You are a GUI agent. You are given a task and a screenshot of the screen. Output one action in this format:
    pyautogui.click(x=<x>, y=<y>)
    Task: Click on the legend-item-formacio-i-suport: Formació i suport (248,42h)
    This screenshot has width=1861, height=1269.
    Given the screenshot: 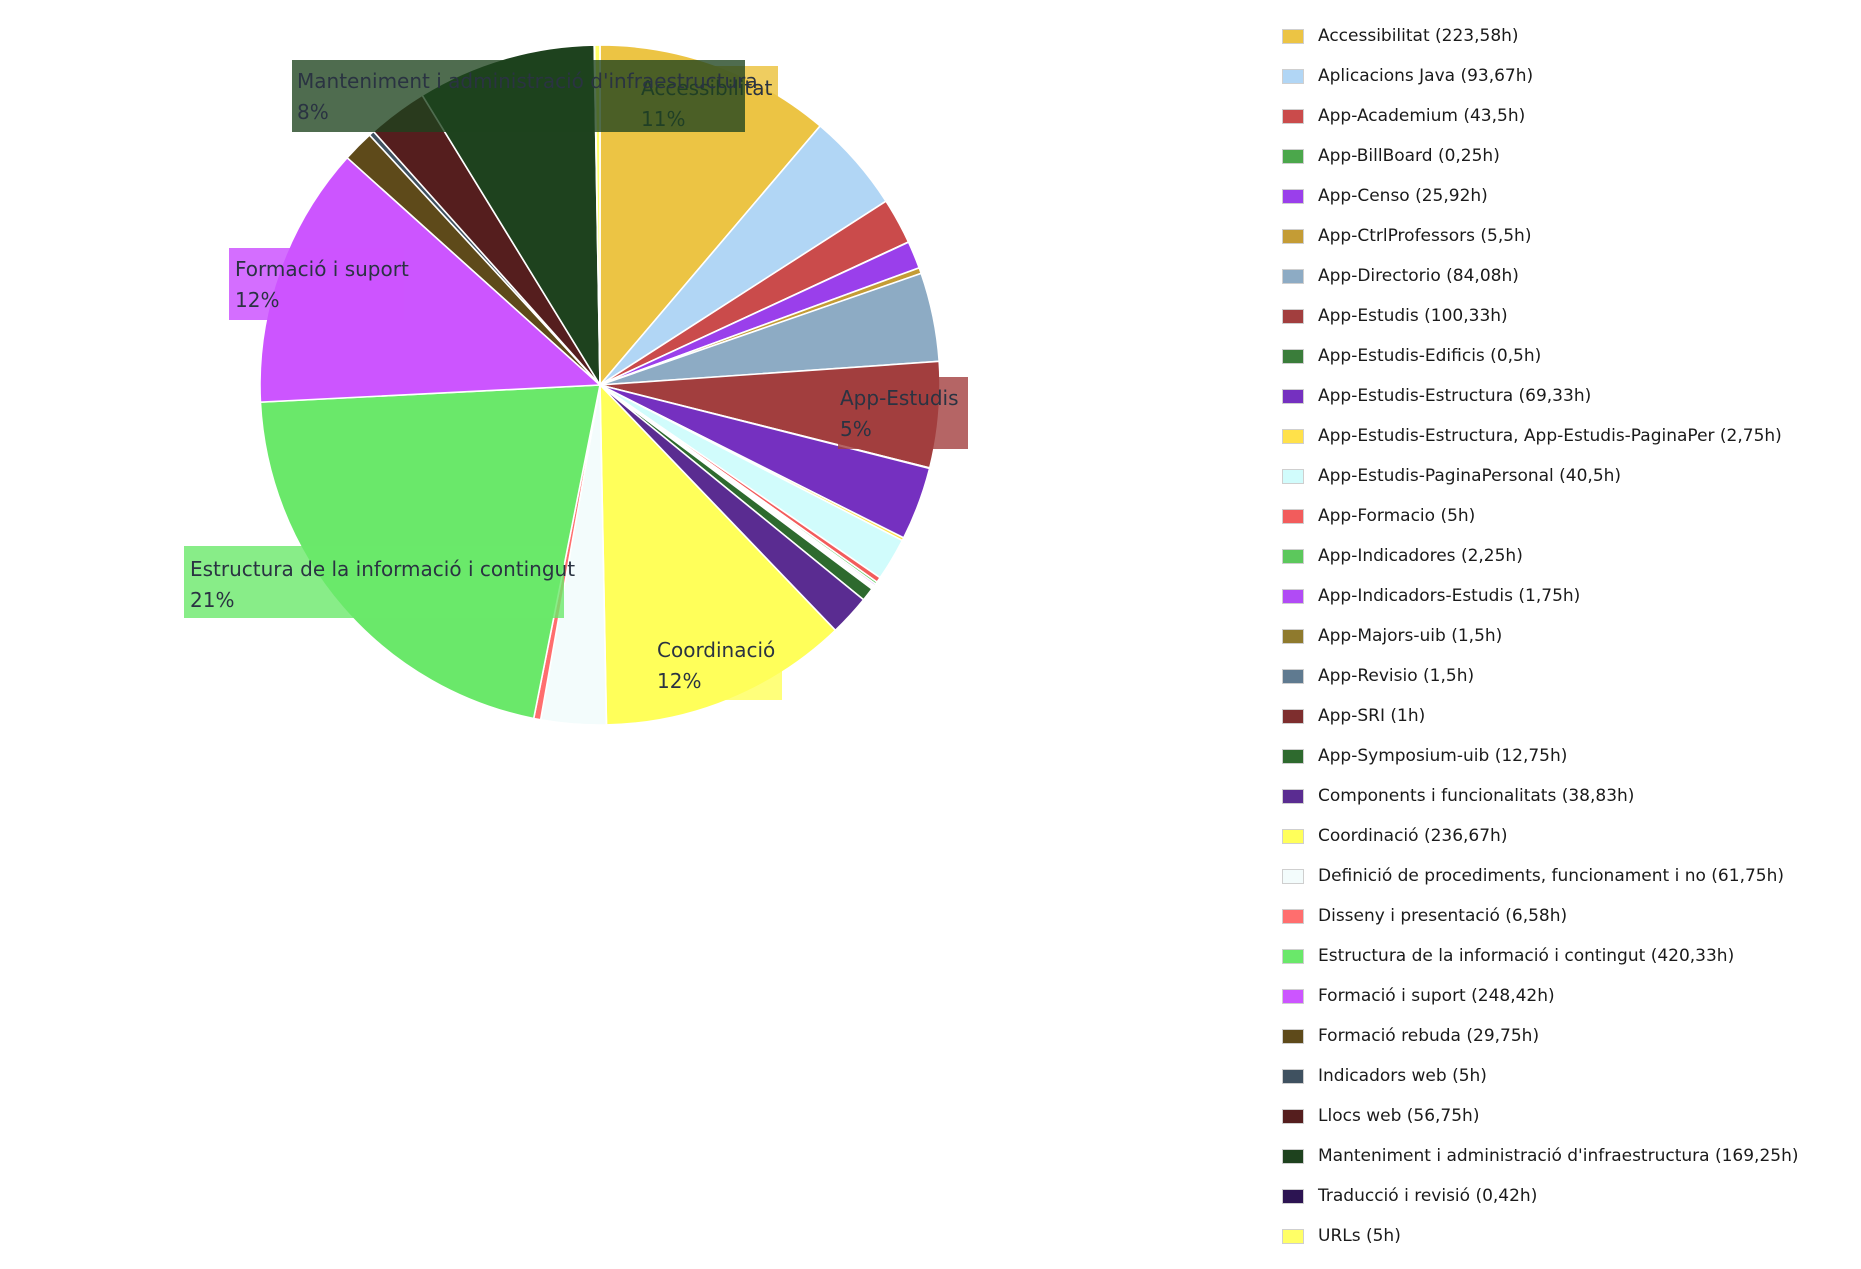 What is the action you would take?
    pyautogui.click(x=1567, y=996)
    